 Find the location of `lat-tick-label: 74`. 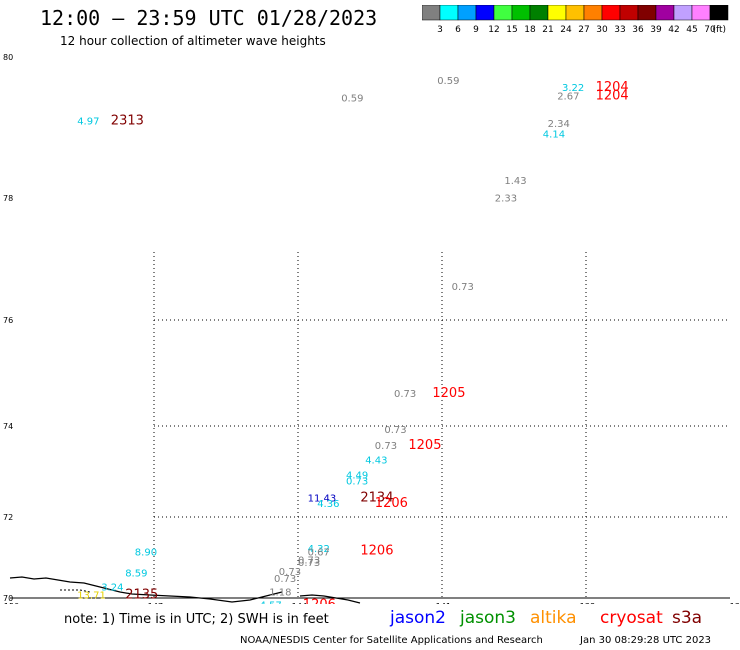

lat-tick-label: 74 is located at coordinates (8, 426).